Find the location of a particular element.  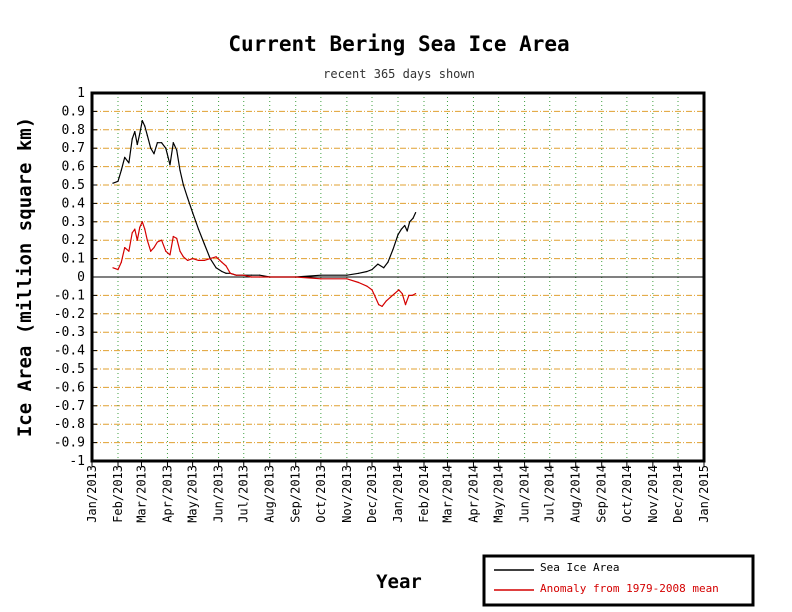

anomaly-line is located at coordinates (264, 264).